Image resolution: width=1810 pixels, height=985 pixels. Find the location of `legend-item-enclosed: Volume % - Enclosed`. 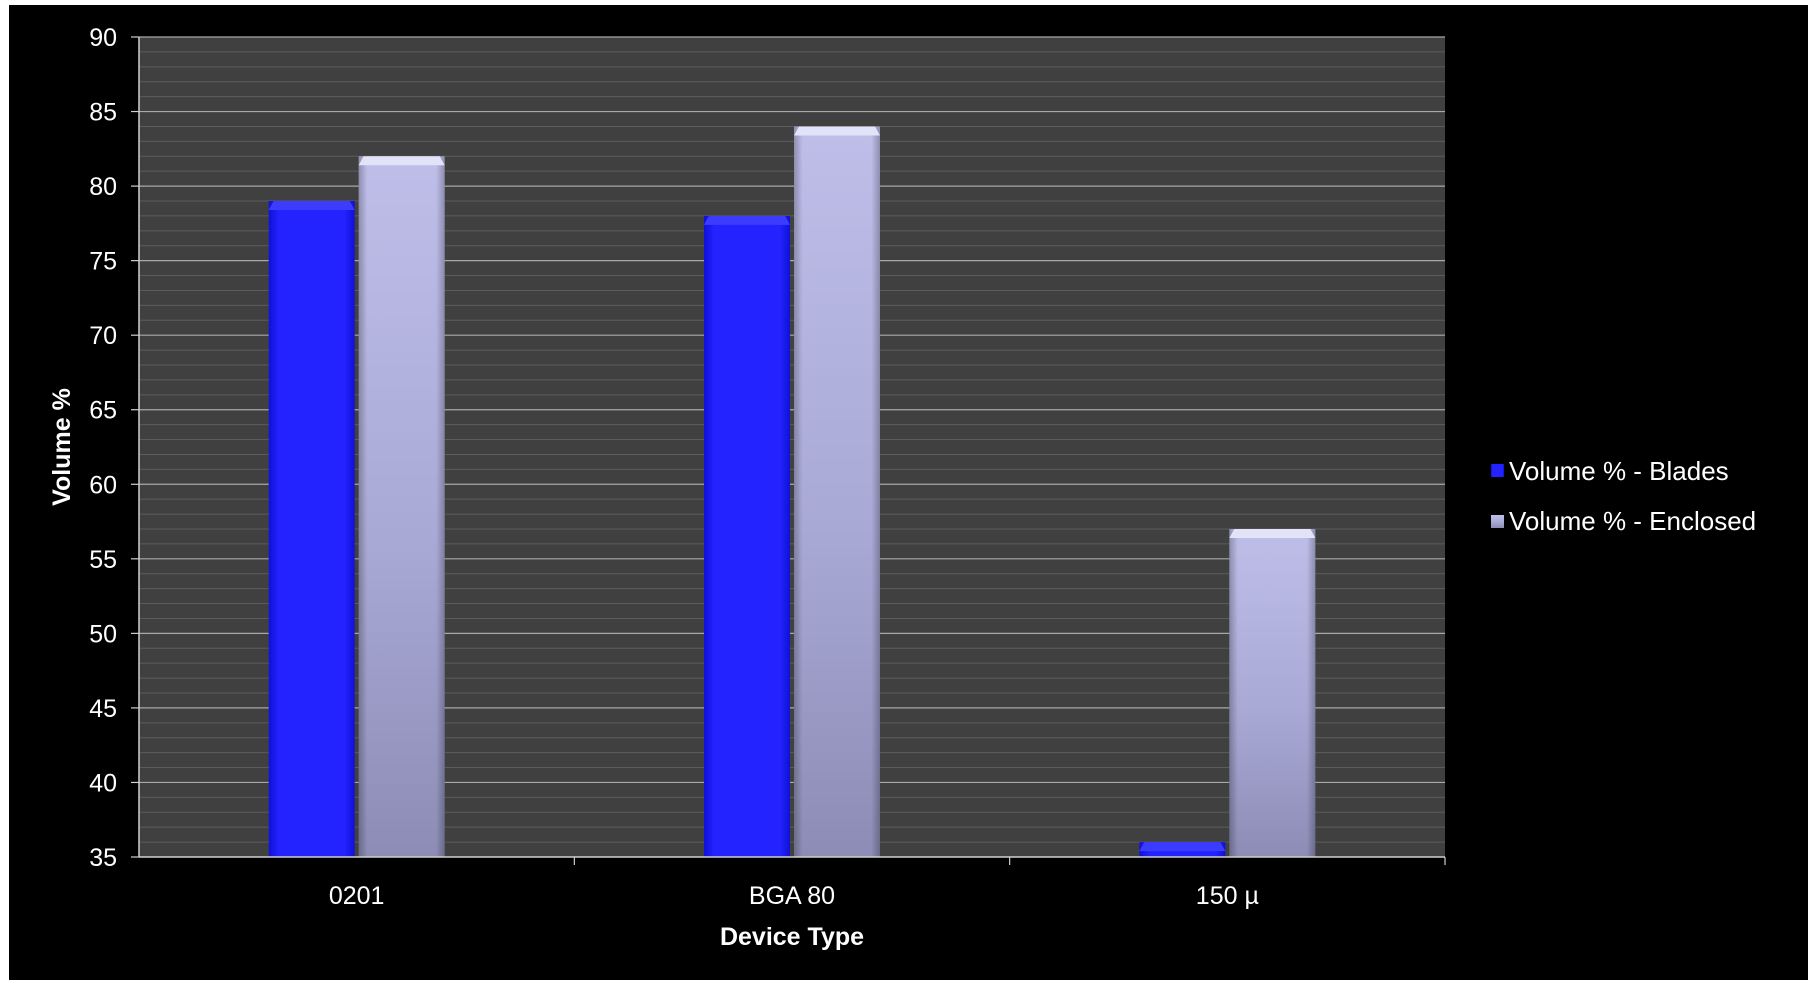

legend-item-enclosed: Volume % - Enclosed is located at coordinates (1623, 521).